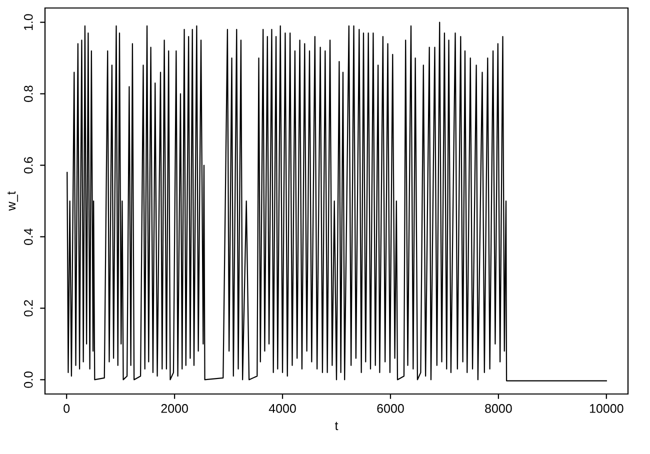 This screenshot has height=454, width=650. Describe the element at coordinates (28, 380) in the screenshot. I see `y-tick-label: 0.0` at that location.